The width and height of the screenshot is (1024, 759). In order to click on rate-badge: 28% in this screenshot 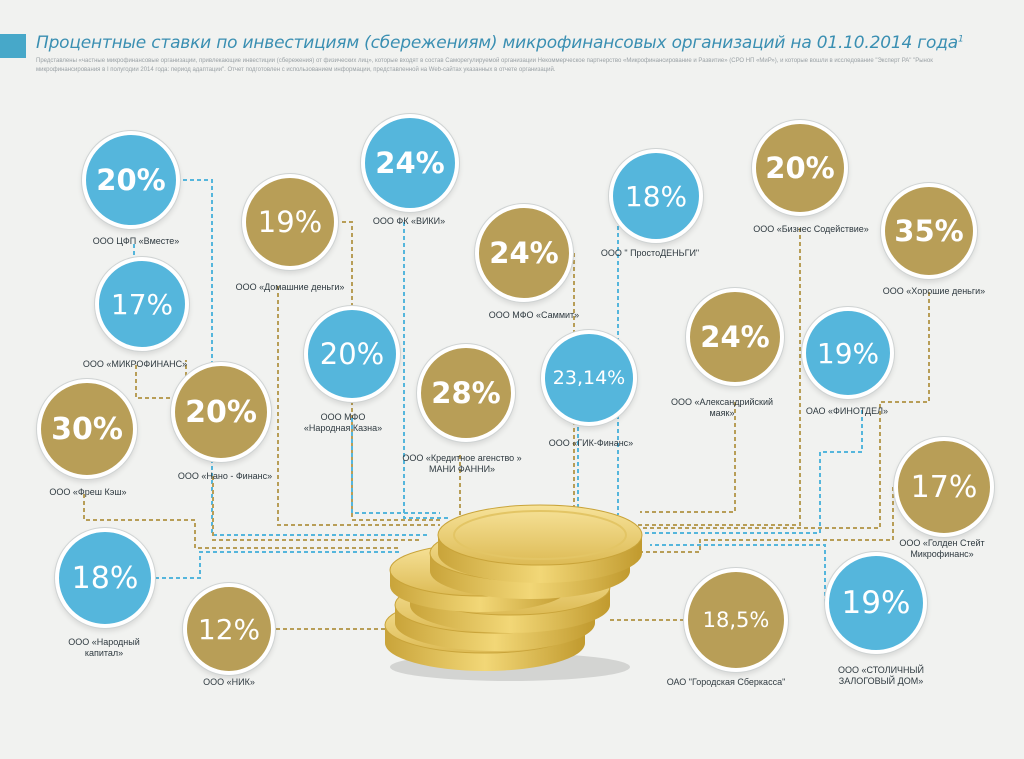, I will do `click(466, 393)`.